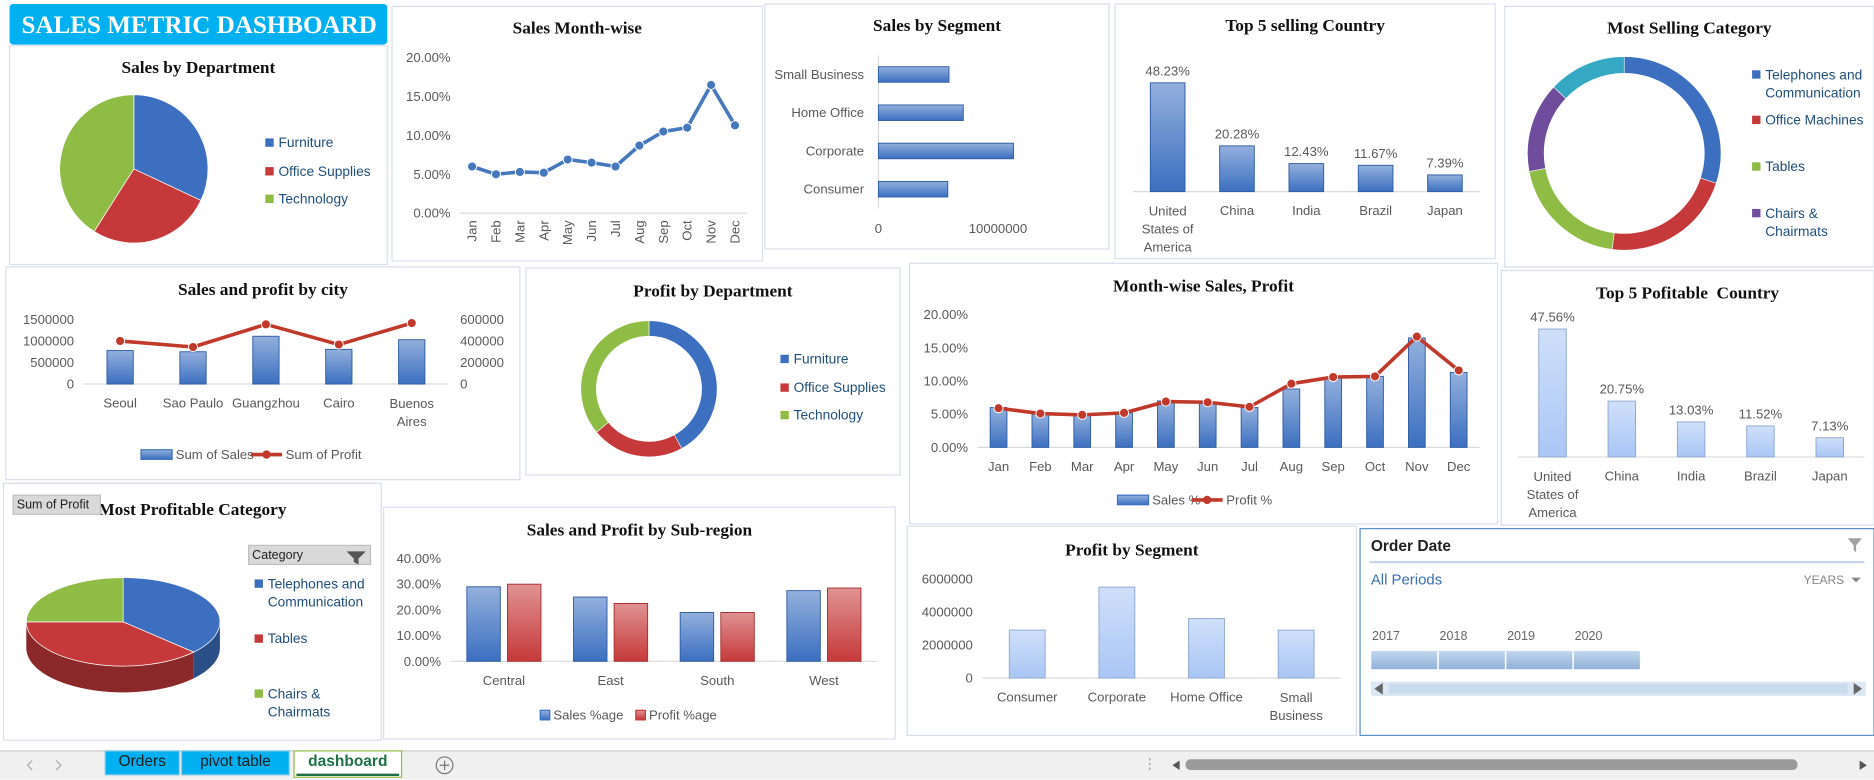  What do you see at coordinates (356, 558) in the screenshot?
I see `filter-icon` at bounding box center [356, 558].